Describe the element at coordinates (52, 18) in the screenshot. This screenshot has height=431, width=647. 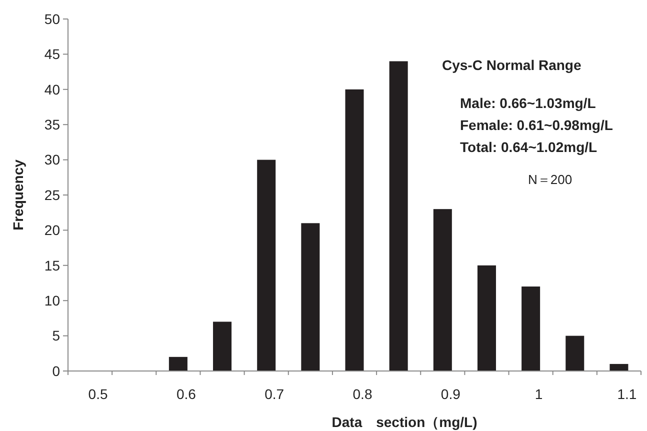
I see `y-tick-label: 50` at that location.